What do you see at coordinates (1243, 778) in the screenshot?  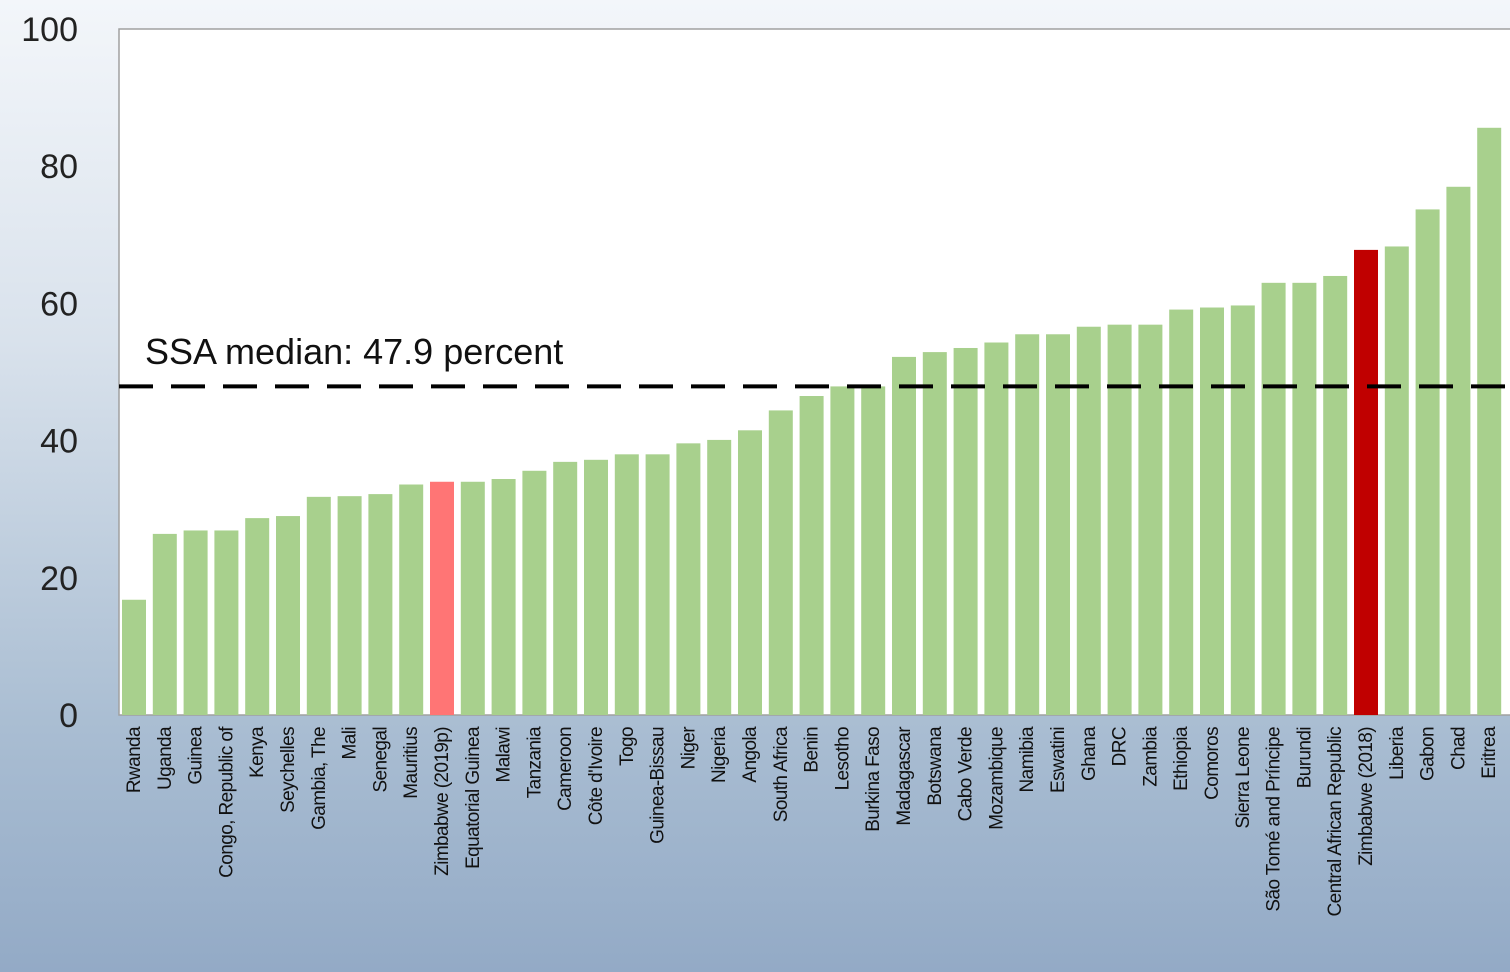 I see `x-tick-label: Sierra Leone` at bounding box center [1243, 778].